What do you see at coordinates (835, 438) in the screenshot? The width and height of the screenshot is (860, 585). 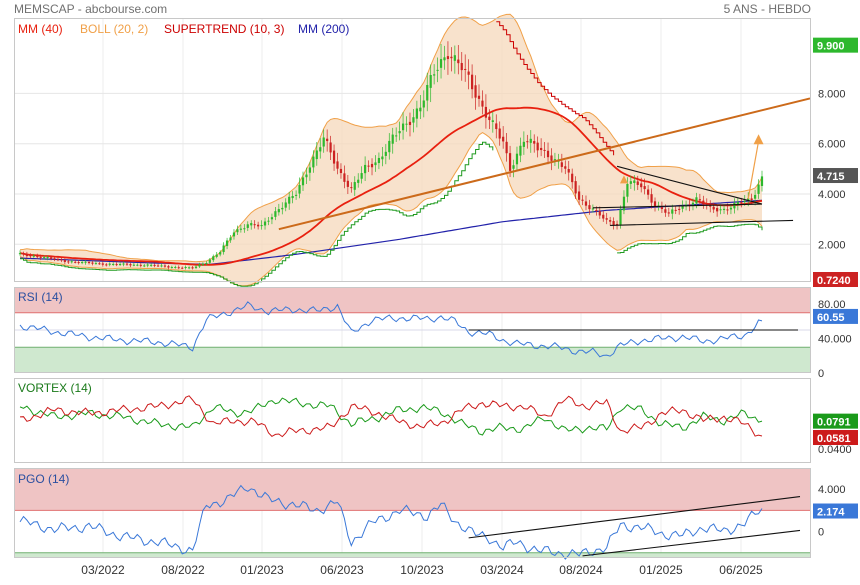 I see `vortex-minus-badge-bg` at bounding box center [835, 438].